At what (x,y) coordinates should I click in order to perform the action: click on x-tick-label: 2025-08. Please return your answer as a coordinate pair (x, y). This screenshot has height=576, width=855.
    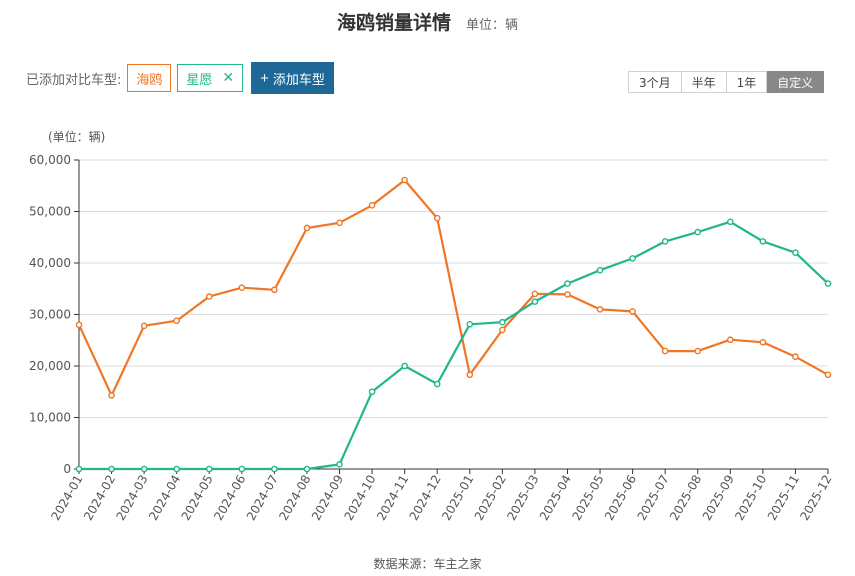
    Looking at the image, I should click on (685, 498).